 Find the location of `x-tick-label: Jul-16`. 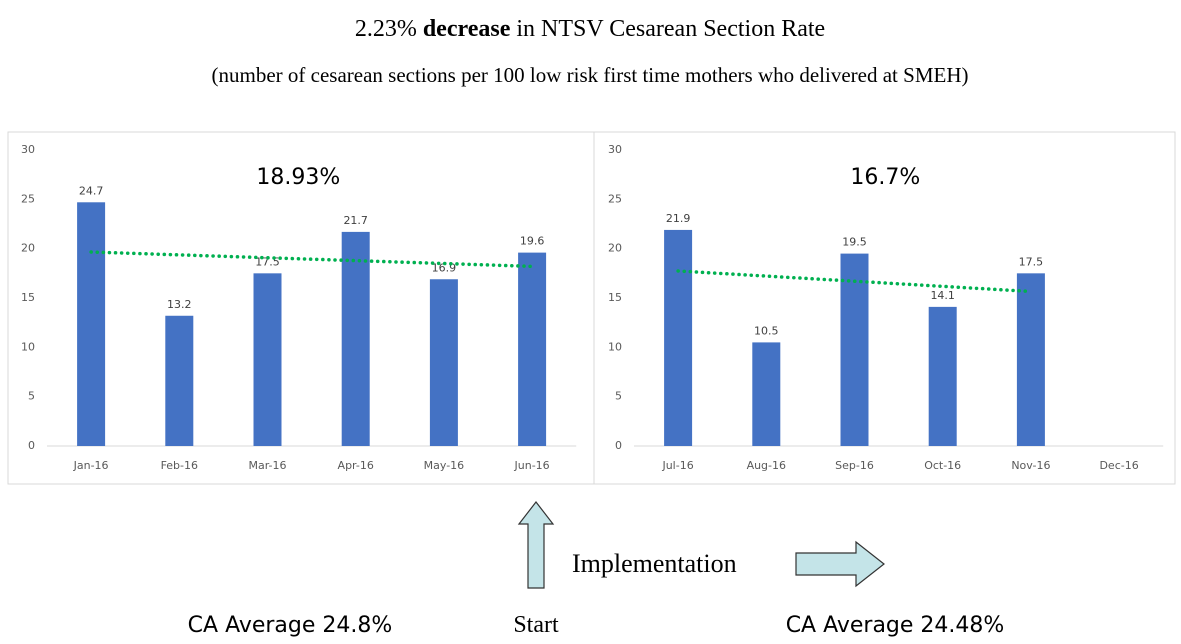

x-tick-label: Jul-16 is located at coordinates (677, 465).